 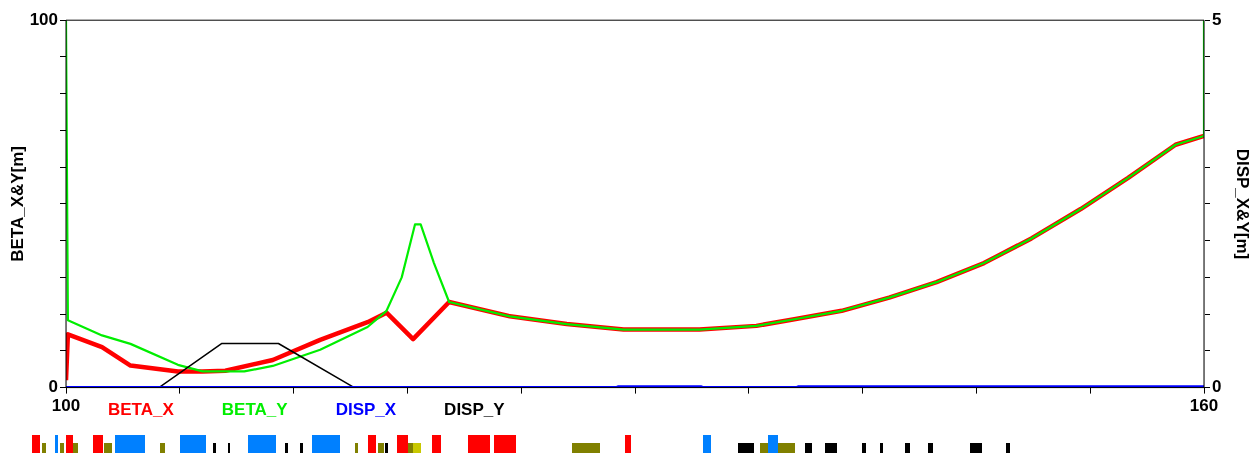 I want to click on y2-tick-label: 0, so click(x=1217, y=387).